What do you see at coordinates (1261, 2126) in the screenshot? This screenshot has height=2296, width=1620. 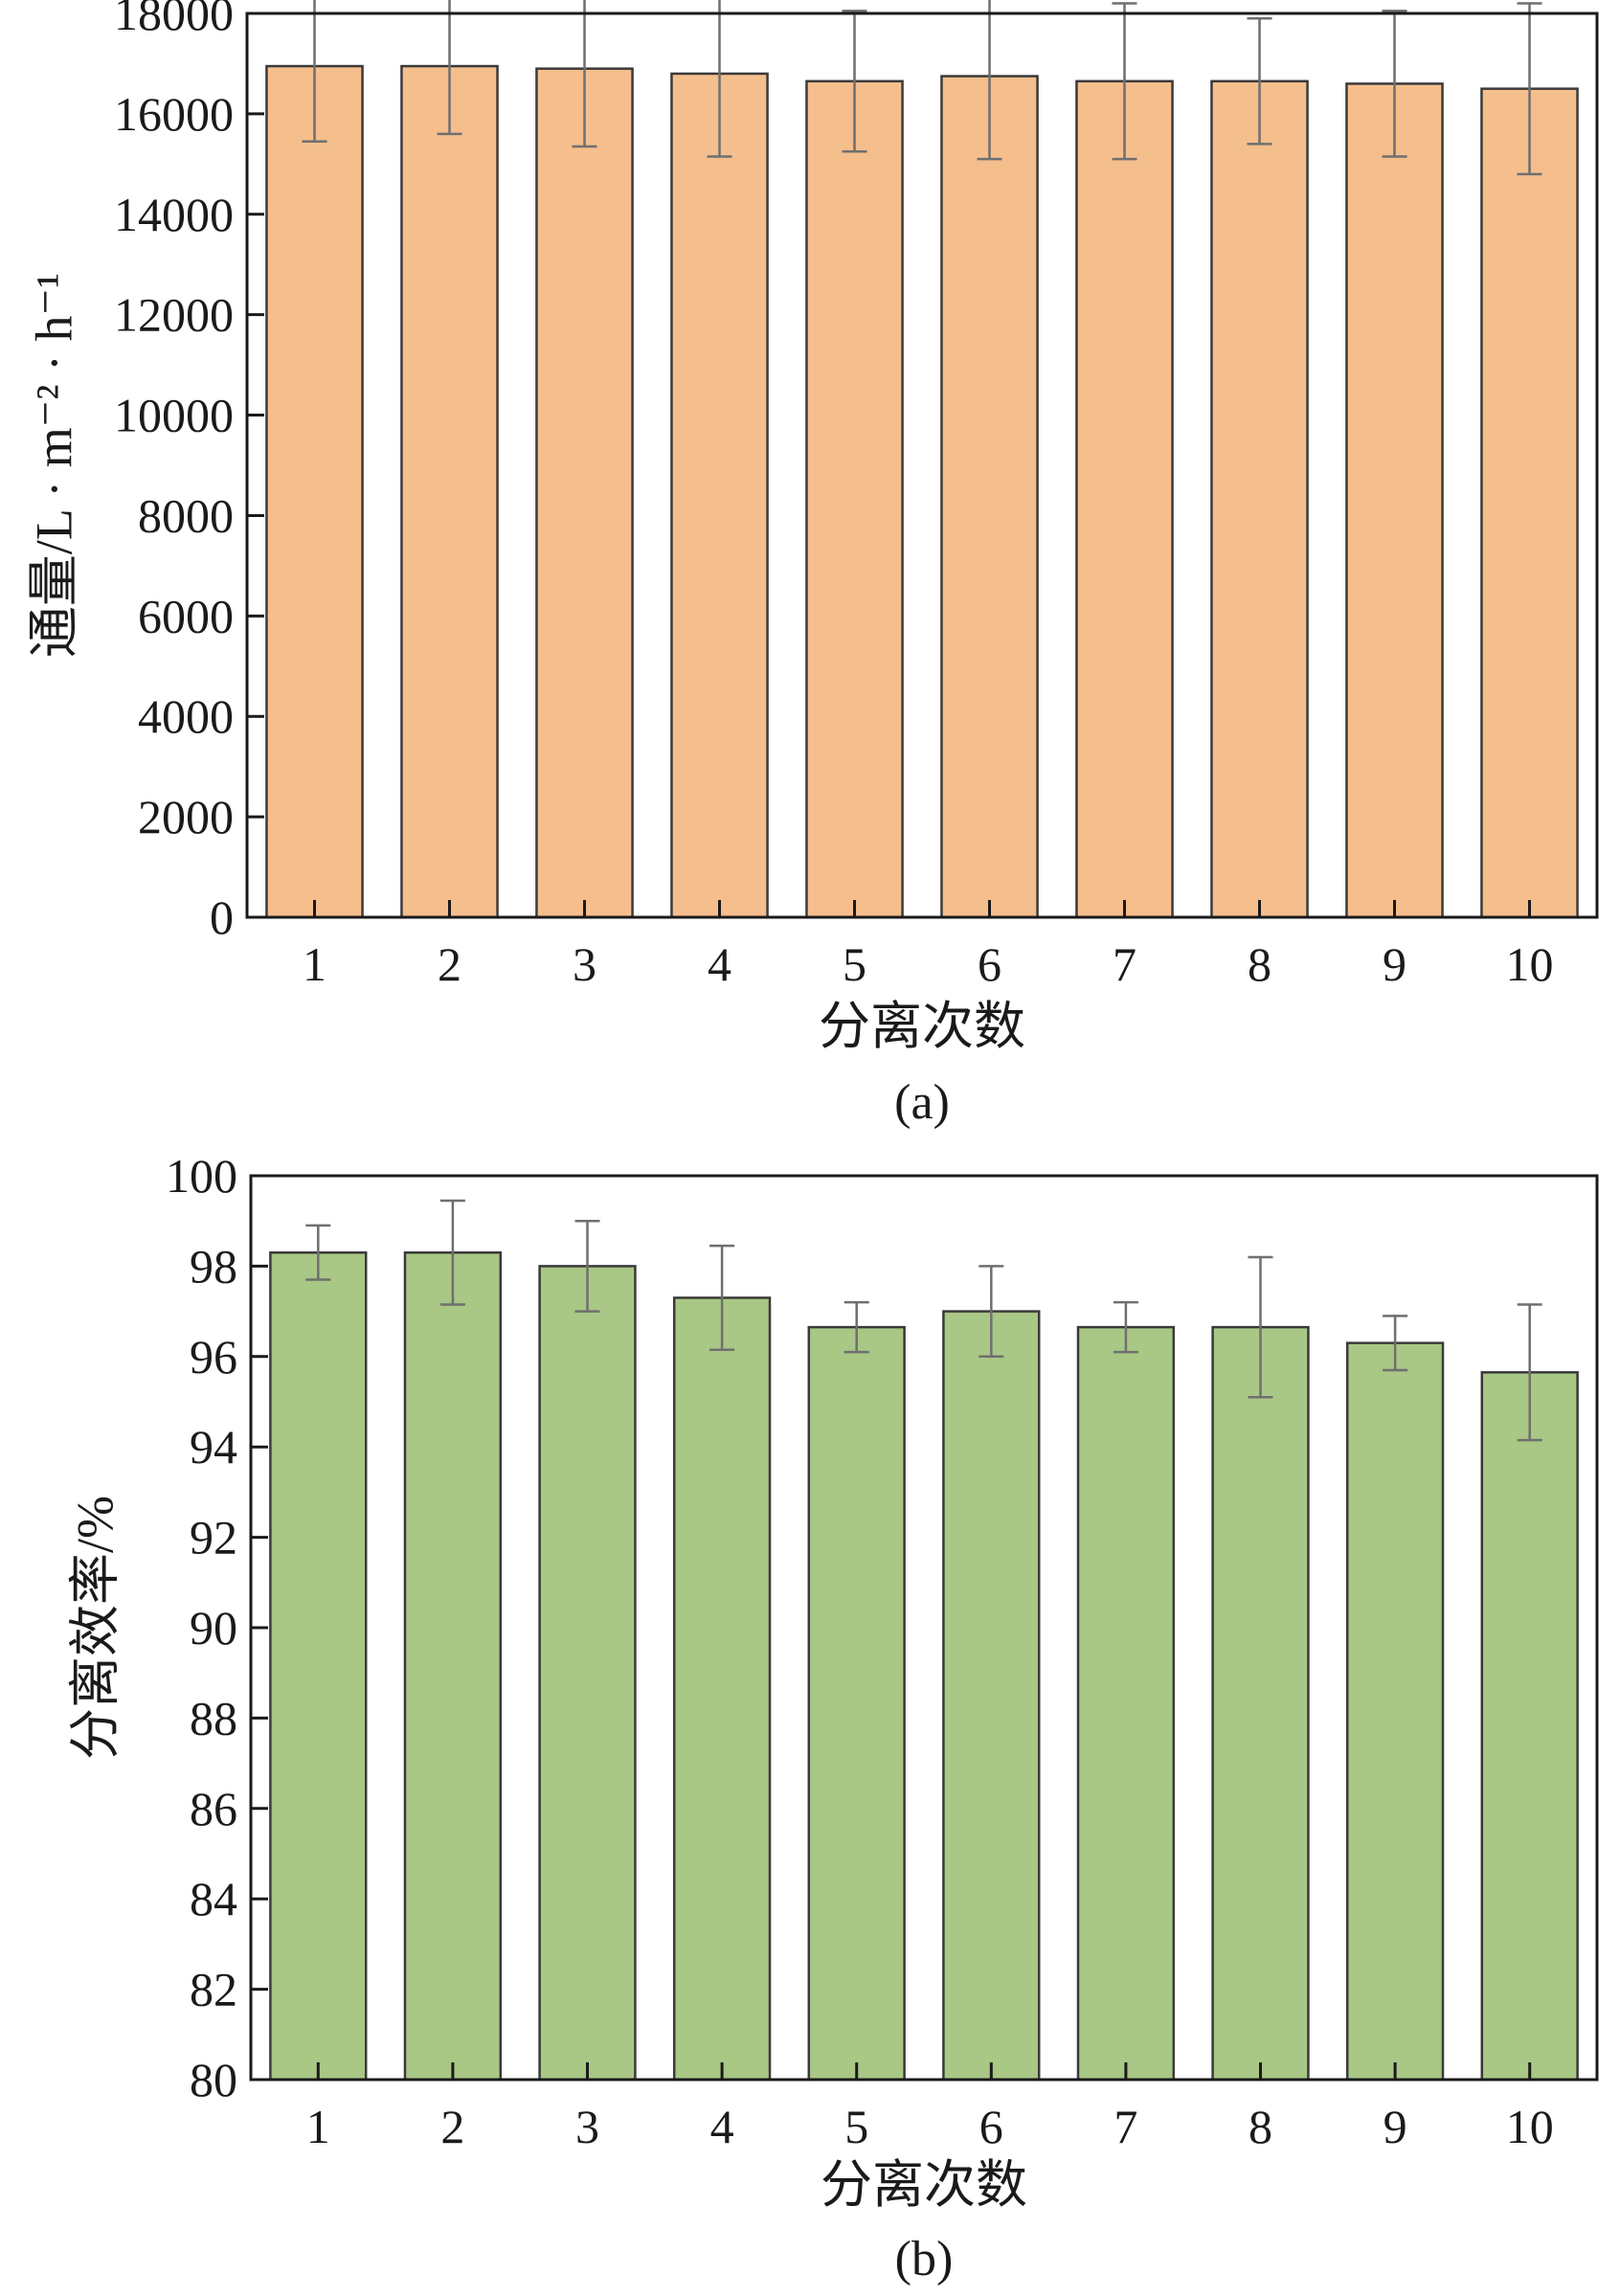 I see `efficiency-x-tick-label: 8` at bounding box center [1261, 2126].